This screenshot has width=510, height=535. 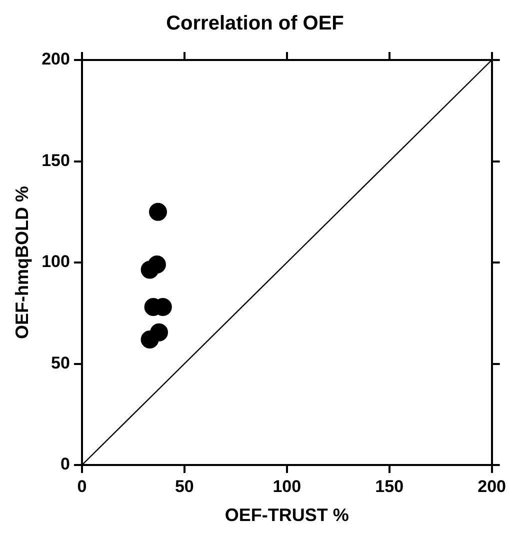 What do you see at coordinates (184, 486) in the screenshot?
I see `x-tick-label: 50` at bounding box center [184, 486].